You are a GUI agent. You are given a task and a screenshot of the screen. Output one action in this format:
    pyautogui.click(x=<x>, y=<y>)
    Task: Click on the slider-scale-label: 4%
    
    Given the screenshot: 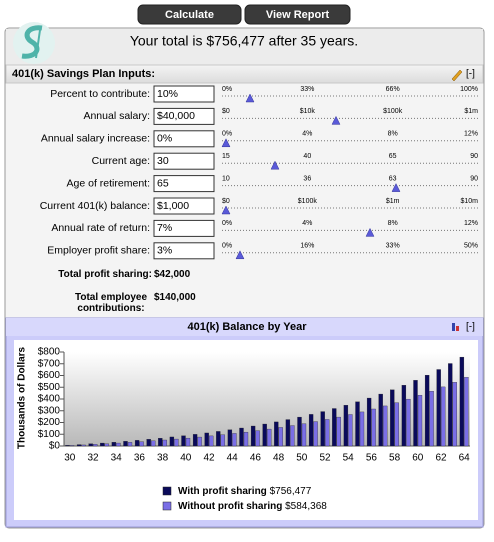 What is the action you would take?
    pyautogui.click(x=307, y=134)
    